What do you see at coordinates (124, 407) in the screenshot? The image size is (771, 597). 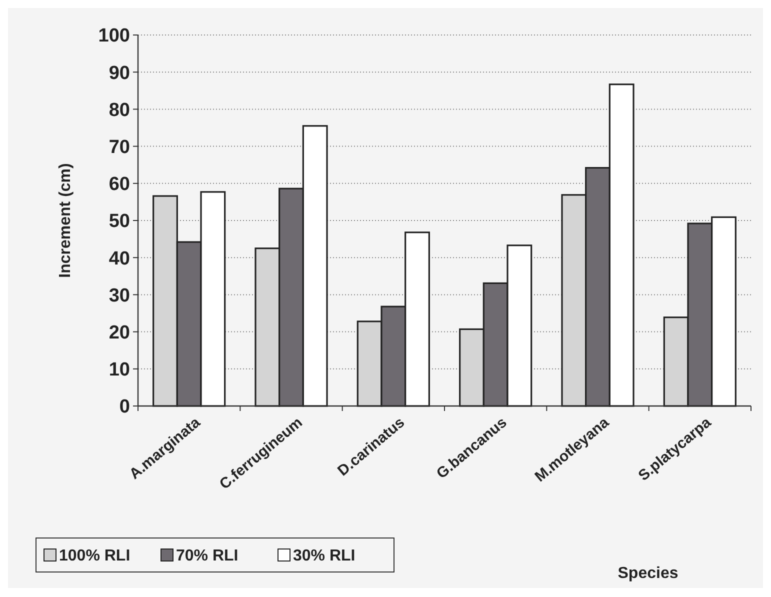 I see `y-tick-label: 0` at bounding box center [124, 407].